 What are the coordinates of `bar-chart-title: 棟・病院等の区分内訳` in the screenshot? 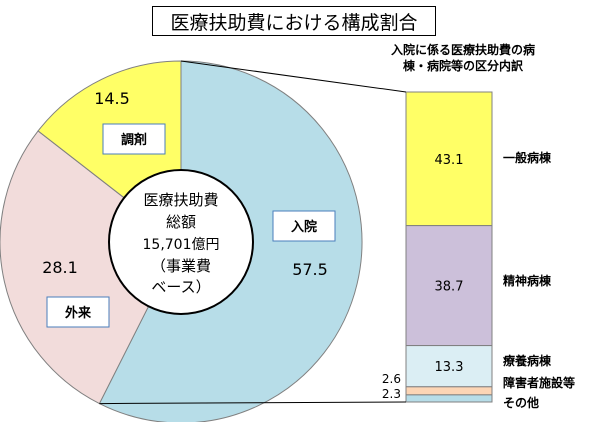 It's located at (463, 65).